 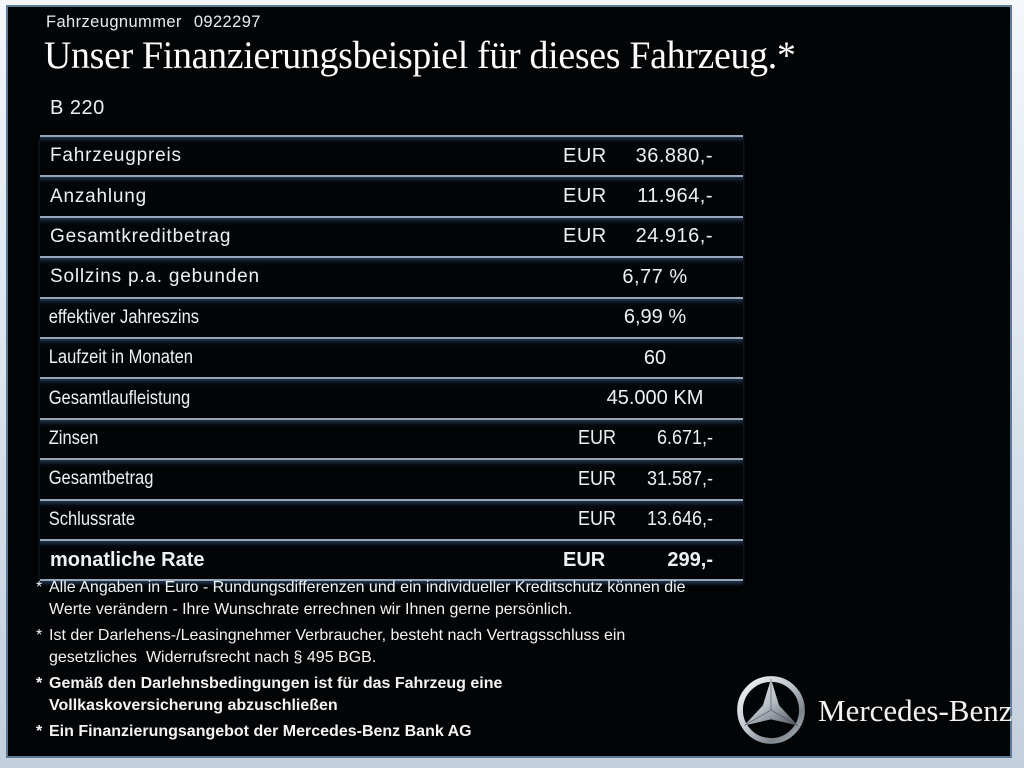 I want to click on row-amount: 6.671,-, so click(x=684, y=438).